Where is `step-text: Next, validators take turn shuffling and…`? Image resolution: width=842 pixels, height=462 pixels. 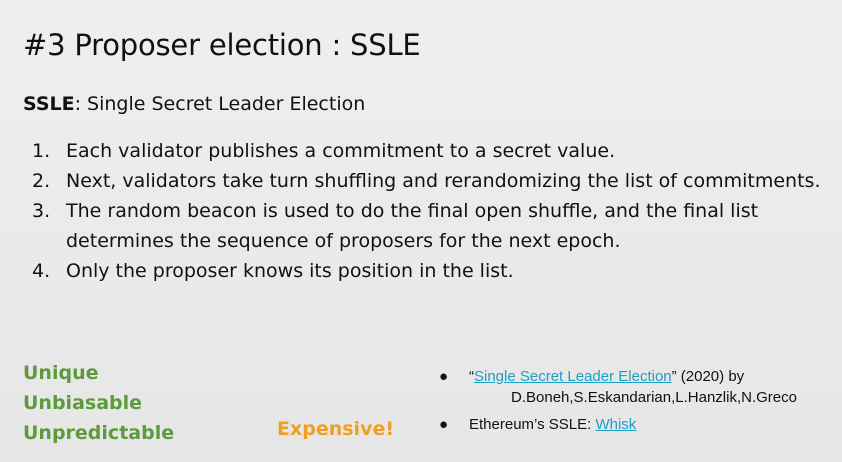
step-text: Next, validators take turn shuffling and… is located at coordinates (443, 181).